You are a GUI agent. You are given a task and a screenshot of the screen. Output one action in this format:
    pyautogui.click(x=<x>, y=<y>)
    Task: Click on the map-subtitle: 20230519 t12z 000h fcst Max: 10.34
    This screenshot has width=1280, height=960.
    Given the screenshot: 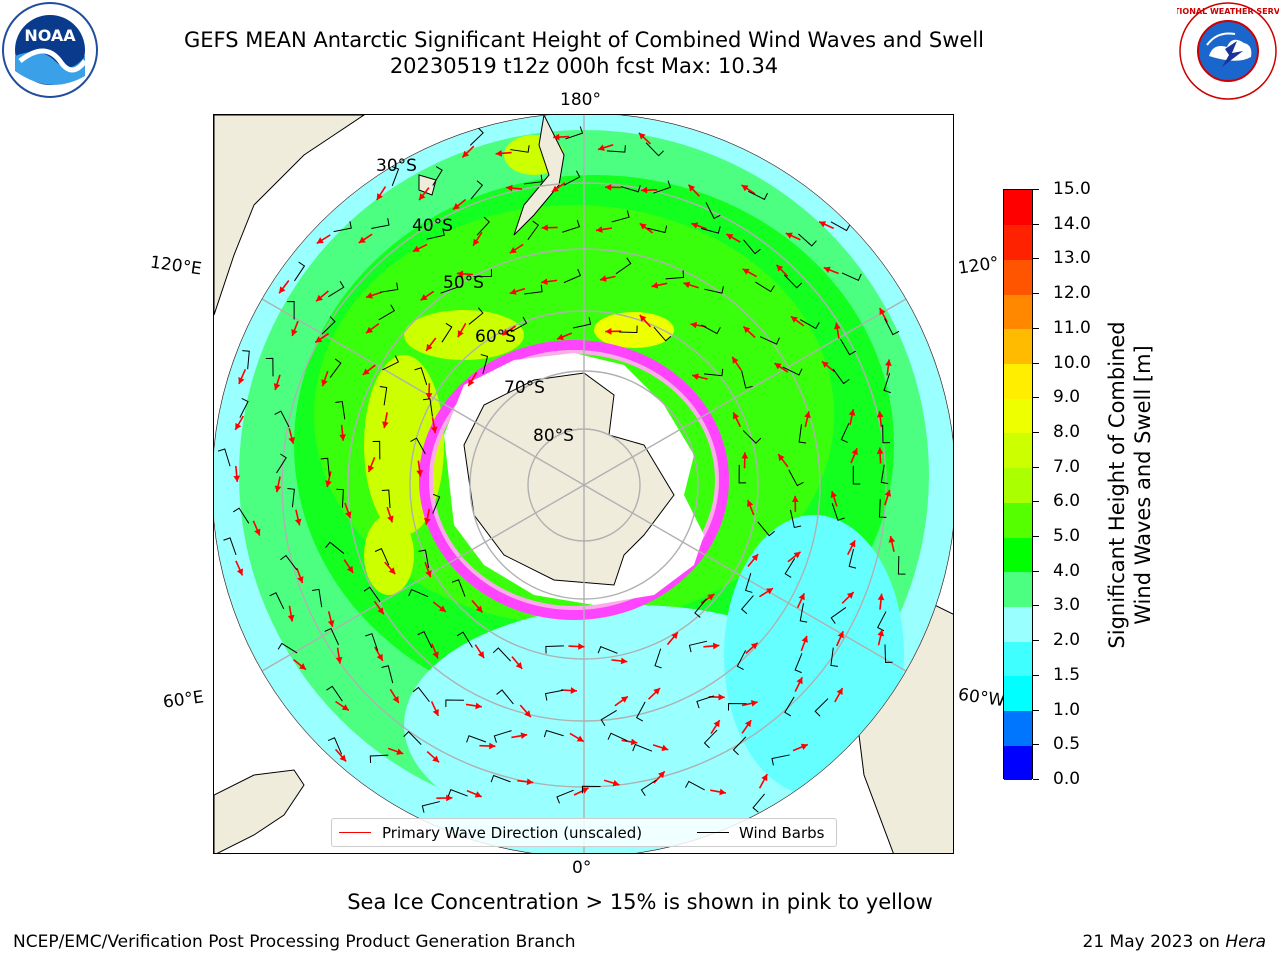 What is the action you would take?
    pyautogui.click(x=584, y=66)
    